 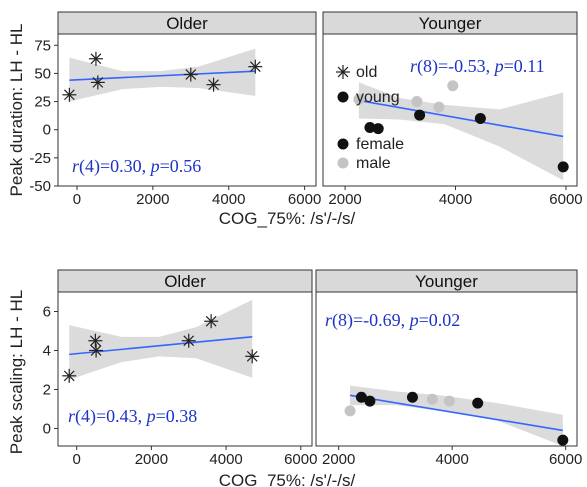 I want to click on y-axis-title: Peak duration: LH - HL, so click(x=16, y=110).